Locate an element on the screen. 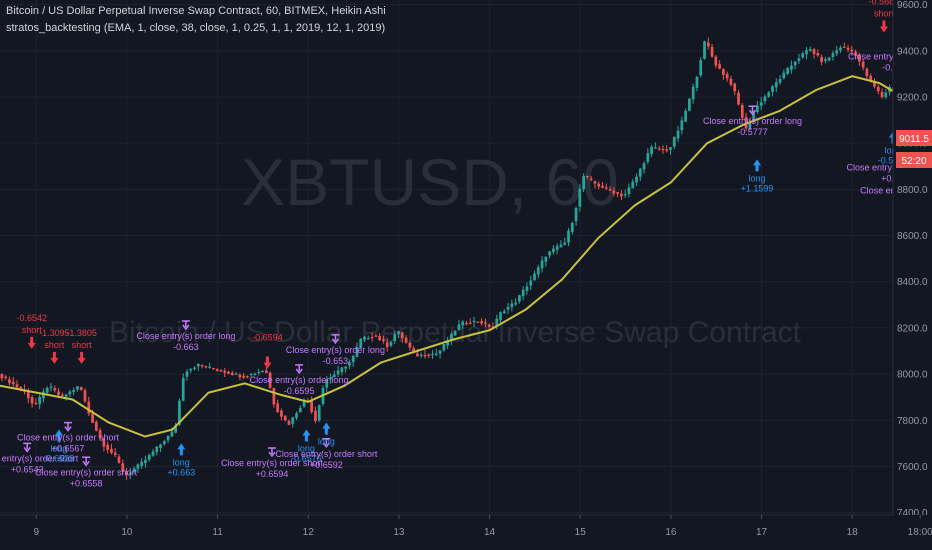  trade-annotation-short: -1.3805 short is located at coordinates (81, 346).